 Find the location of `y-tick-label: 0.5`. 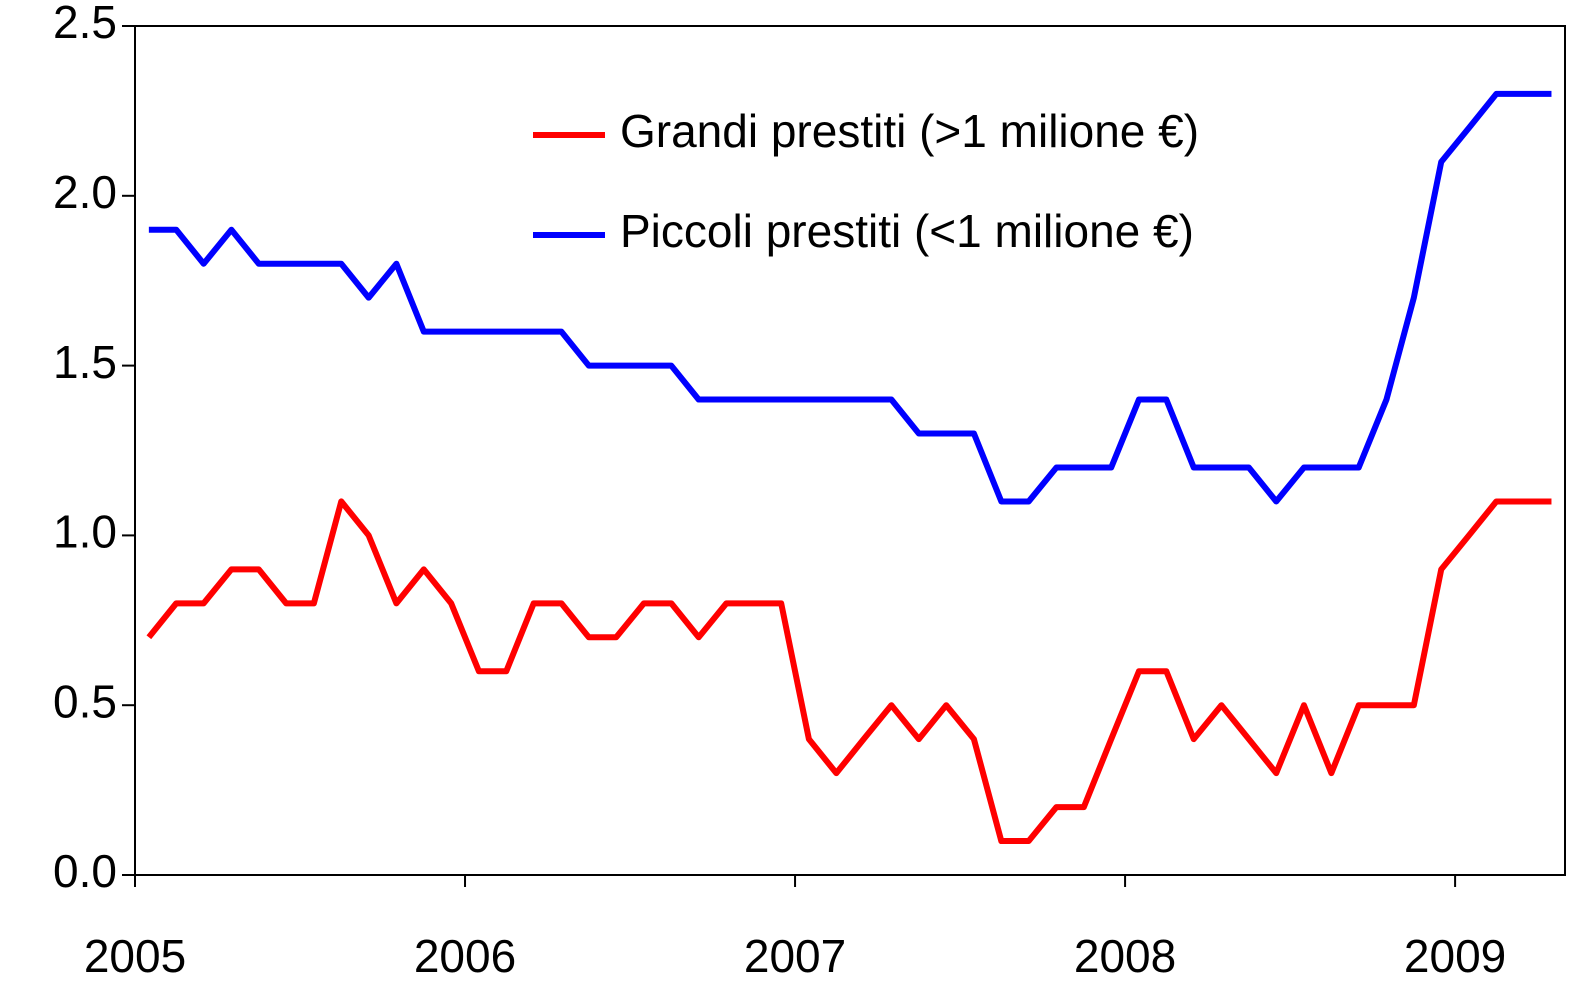

y-tick-label: 0.5 is located at coordinates (85, 701).